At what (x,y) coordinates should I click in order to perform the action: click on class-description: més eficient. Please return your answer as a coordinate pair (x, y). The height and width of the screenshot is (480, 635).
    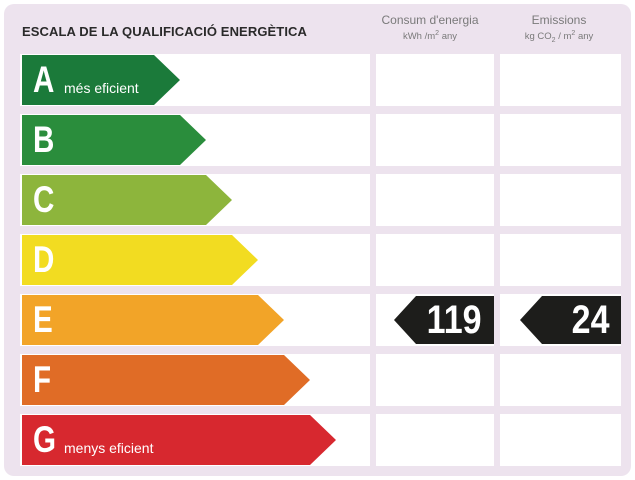
    Looking at the image, I should click on (101, 88).